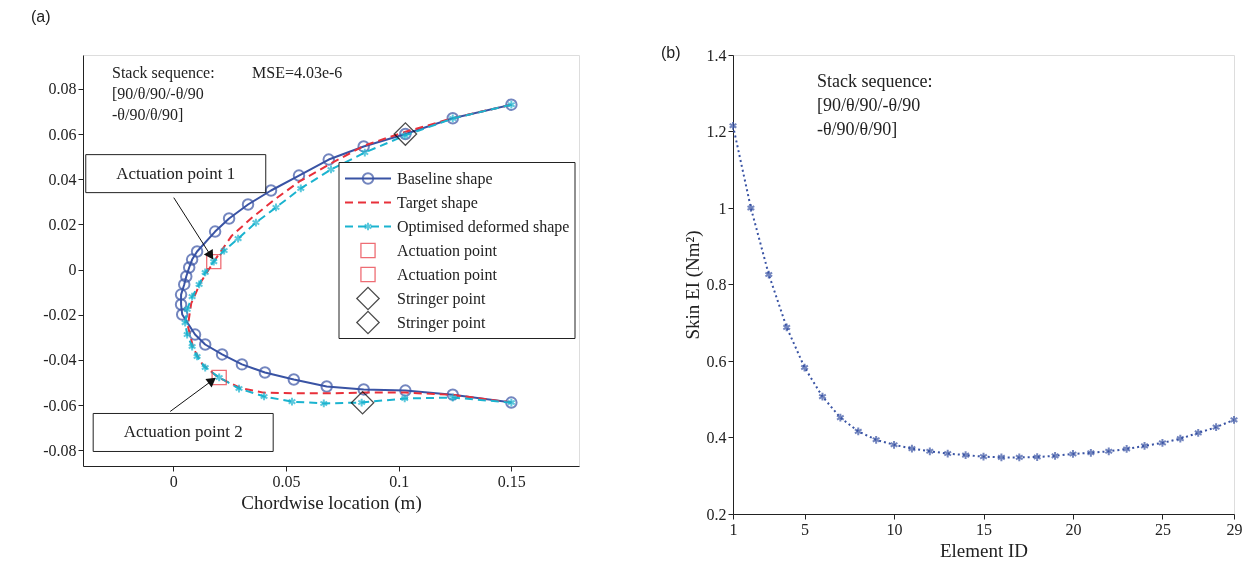  Describe the element at coordinates (297, 72) in the screenshot. I see `annotation: MSE=4.03e-6` at that location.